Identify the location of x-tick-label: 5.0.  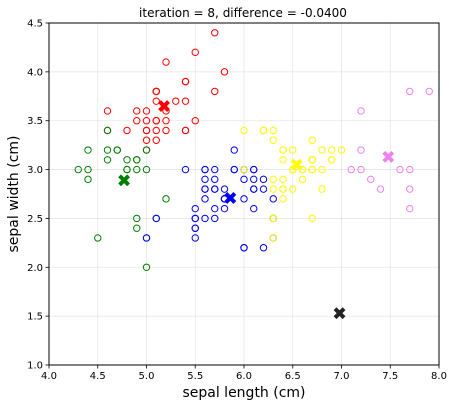
(147, 376).